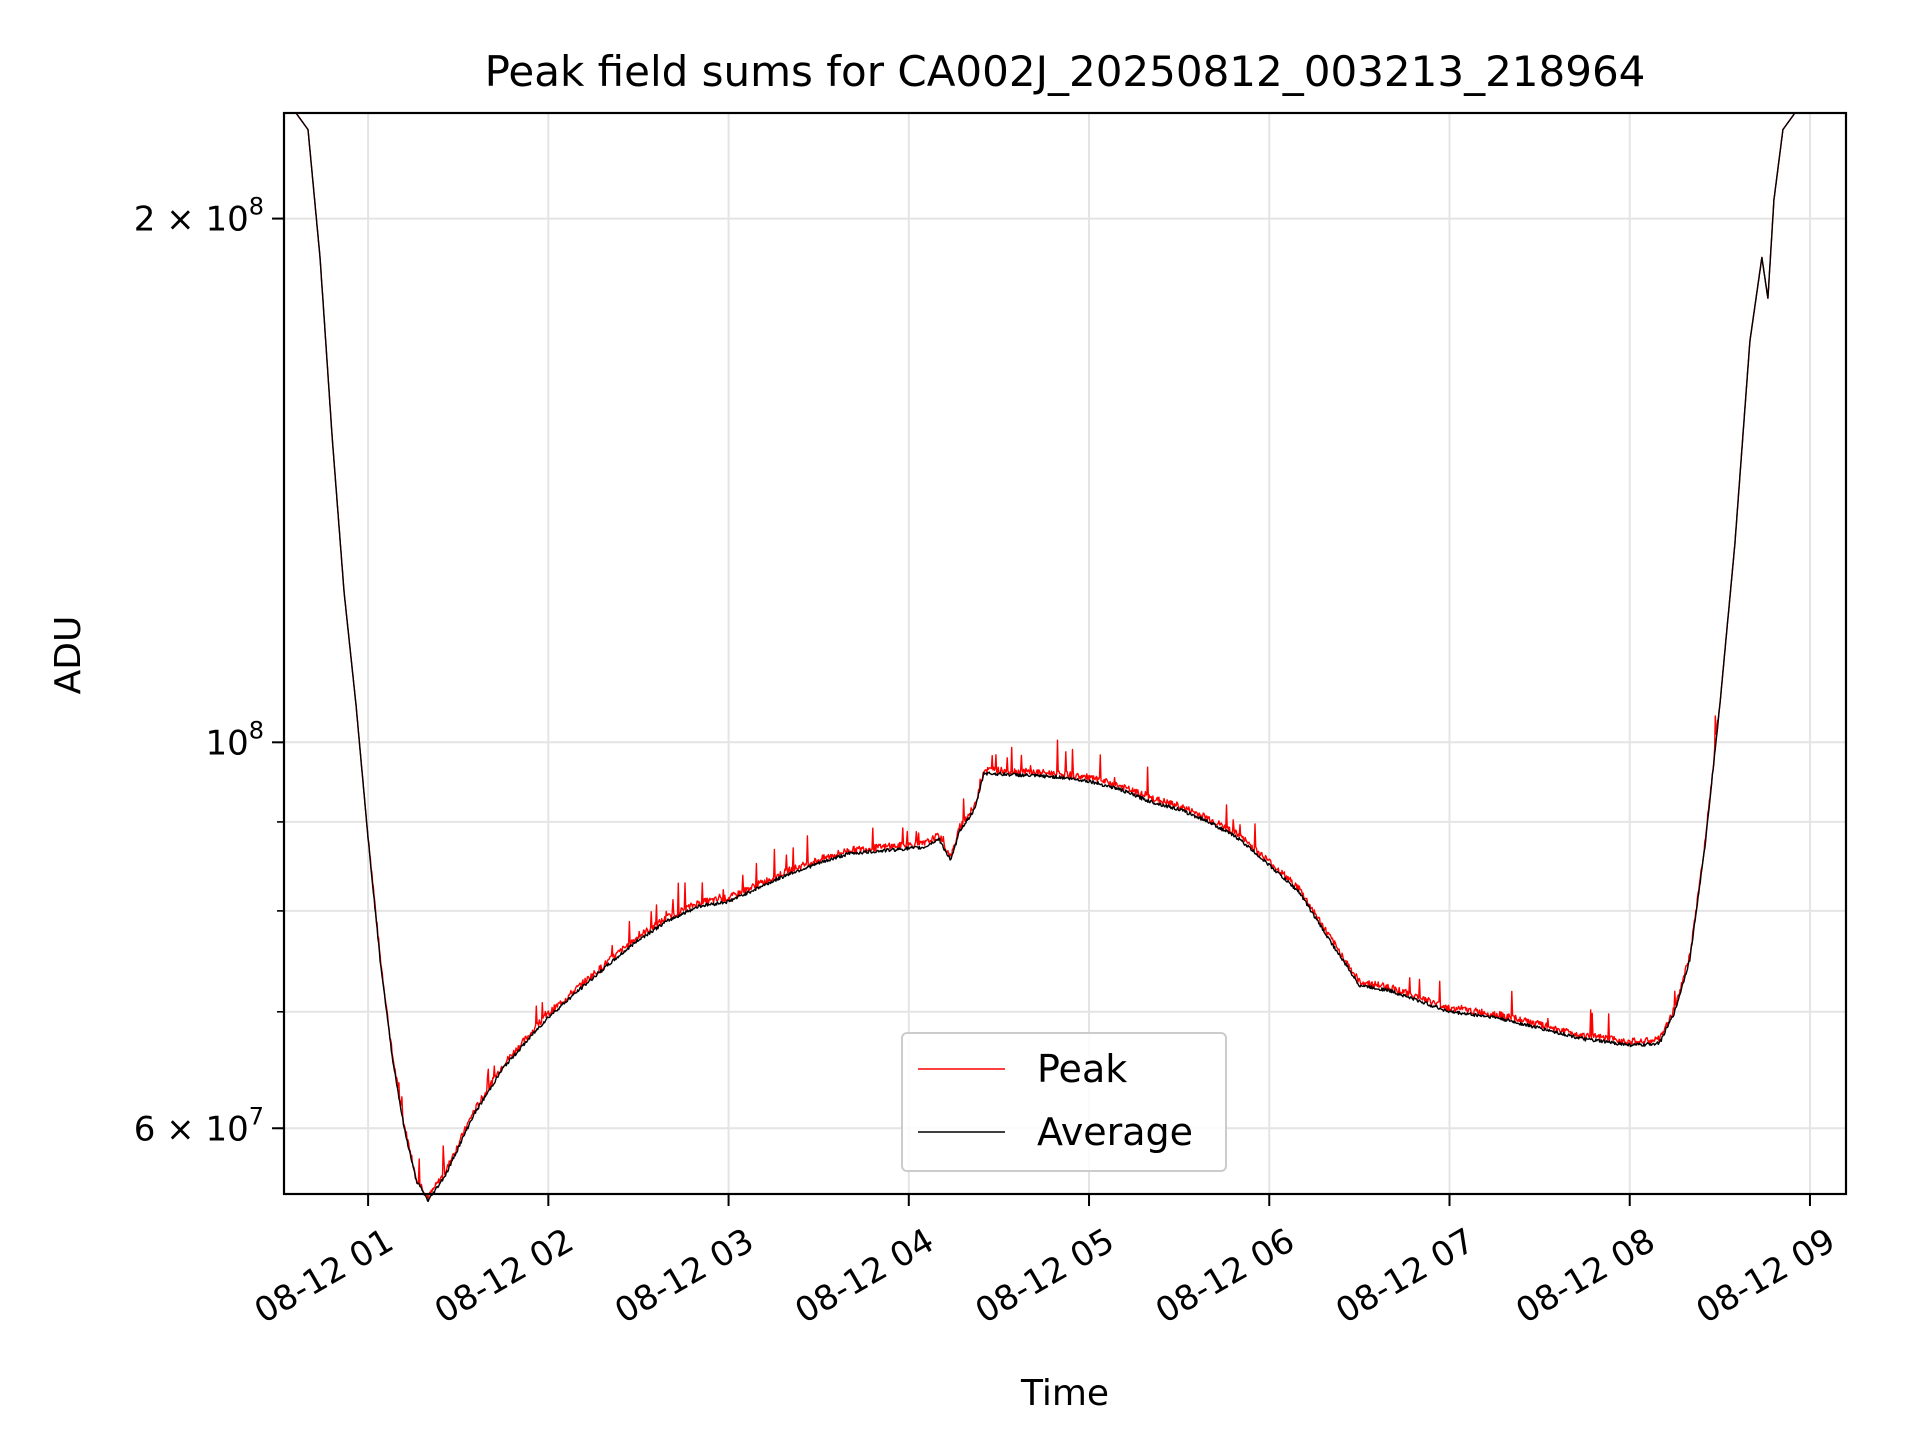 This screenshot has height=1440, width=1920. I want to click on legend-box, so click(1064, 1102).